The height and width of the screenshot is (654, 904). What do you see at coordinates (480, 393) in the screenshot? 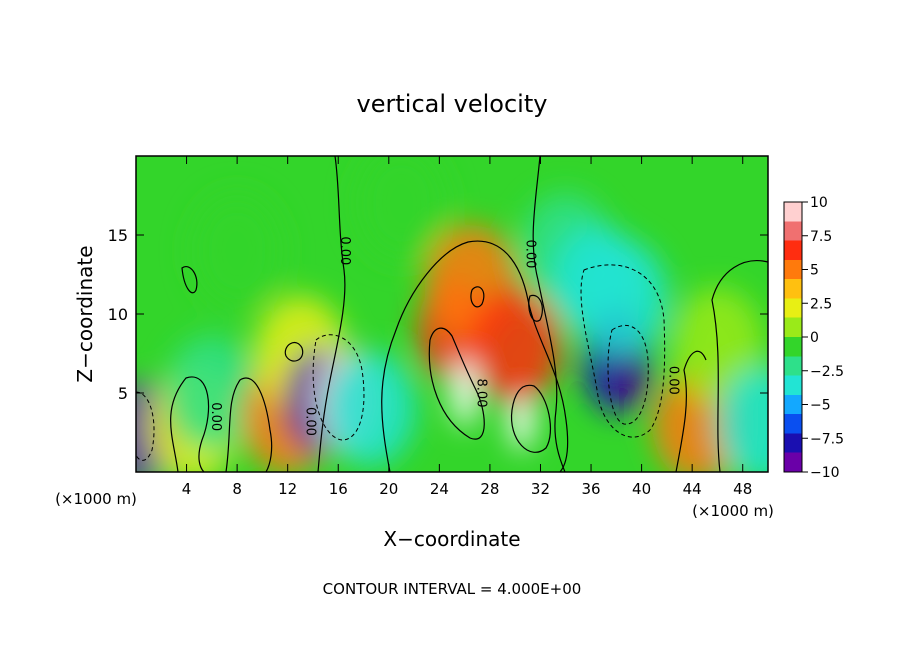
I see `contour-label: 8.00` at bounding box center [480, 393].